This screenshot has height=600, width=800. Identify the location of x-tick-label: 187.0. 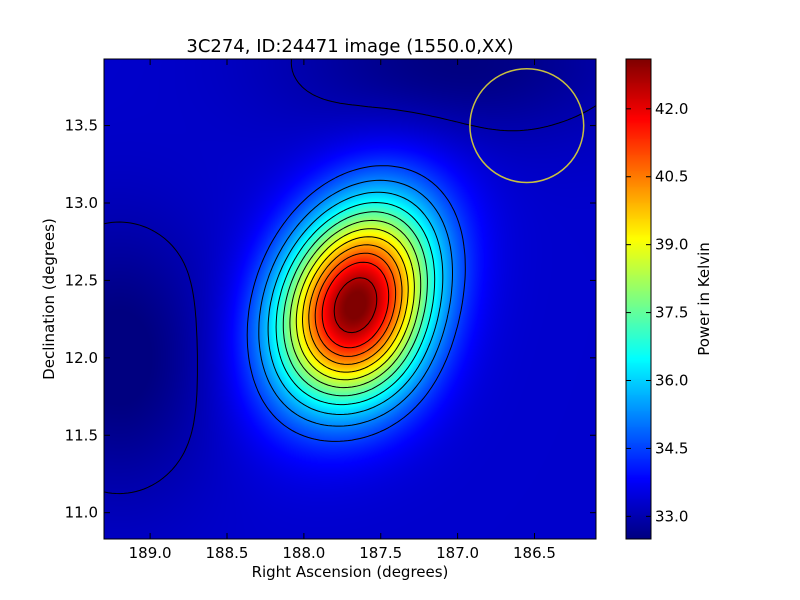
(457, 553).